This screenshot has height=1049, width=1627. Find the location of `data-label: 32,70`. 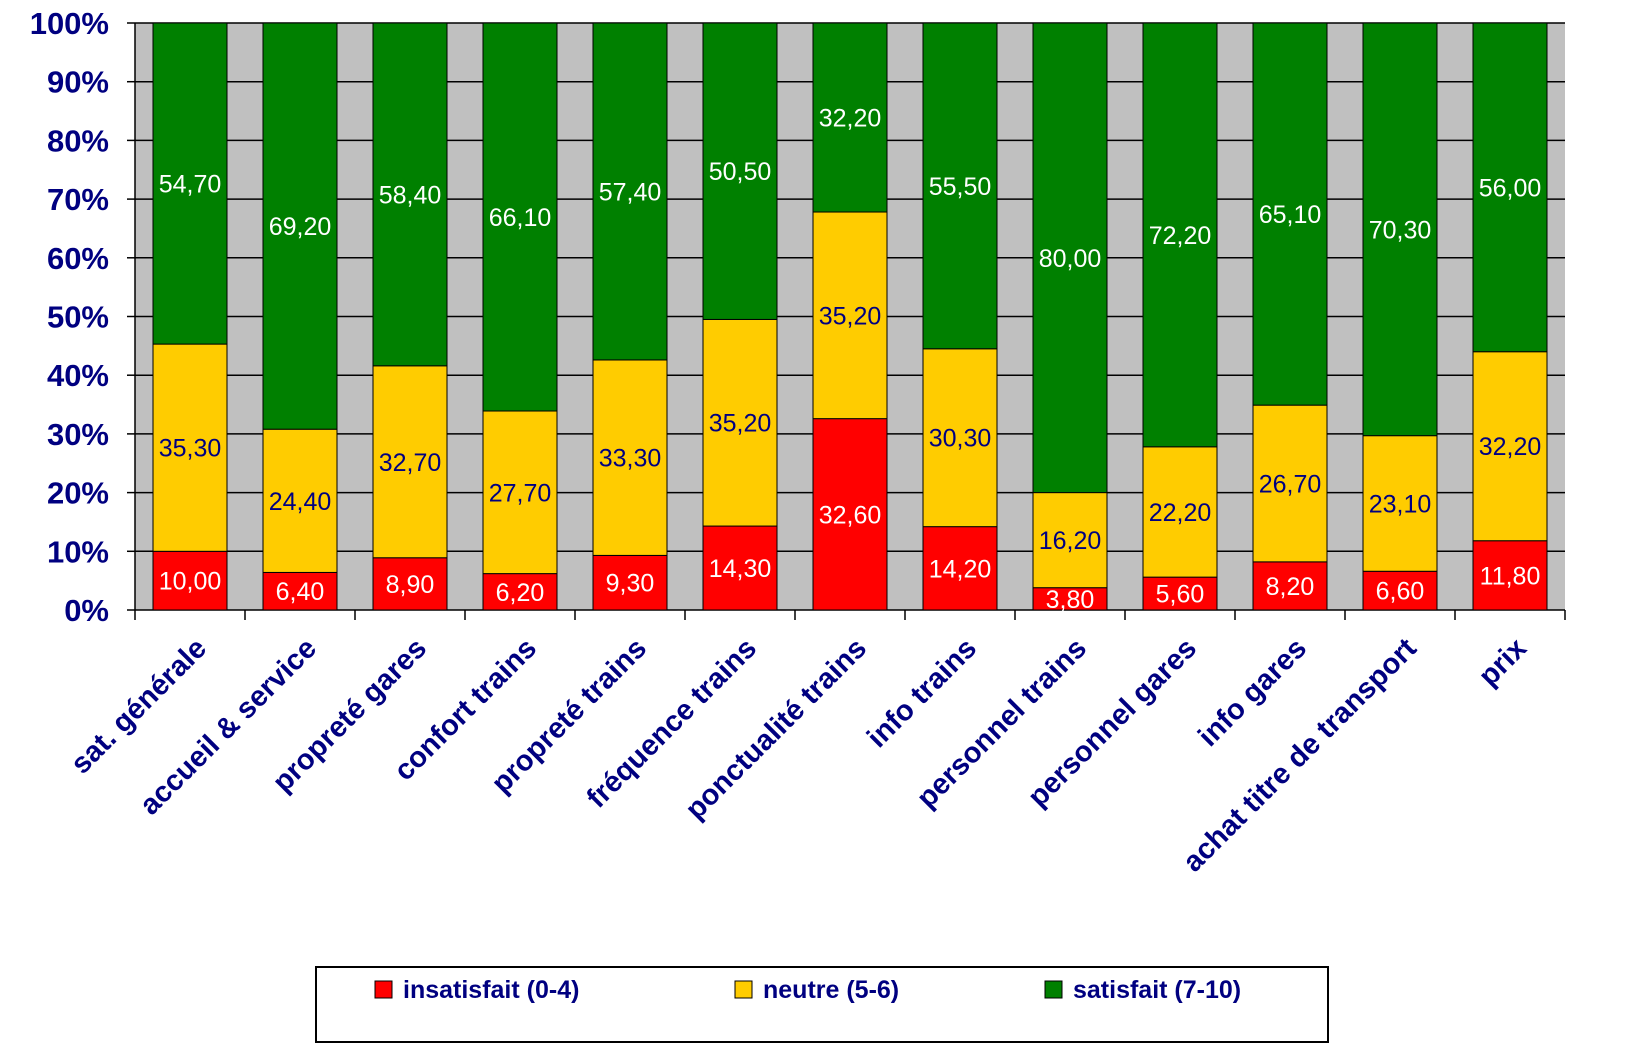

data-label: 32,70 is located at coordinates (410, 463).